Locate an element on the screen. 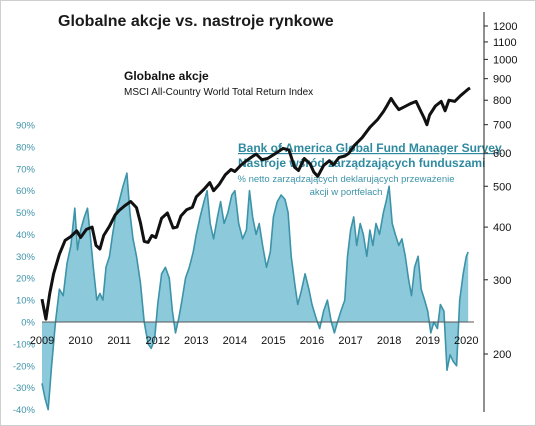  right-tick-label: 300 is located at coordinates (502, 281).